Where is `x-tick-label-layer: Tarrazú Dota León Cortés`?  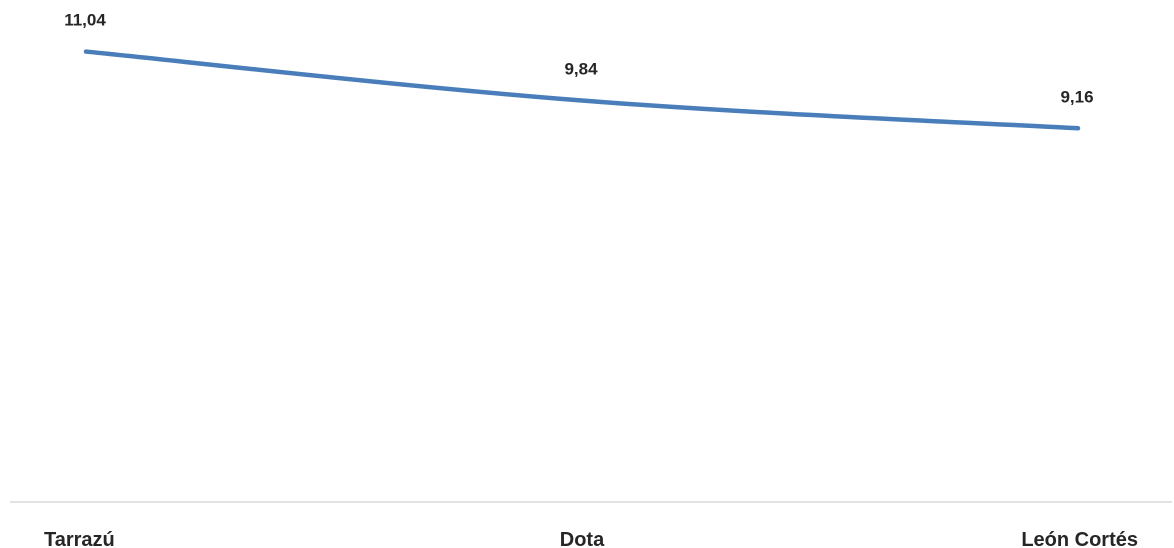 x-tick-label-layer: Tarrazú Dota León Cortés is located at coordinates (591, 538).